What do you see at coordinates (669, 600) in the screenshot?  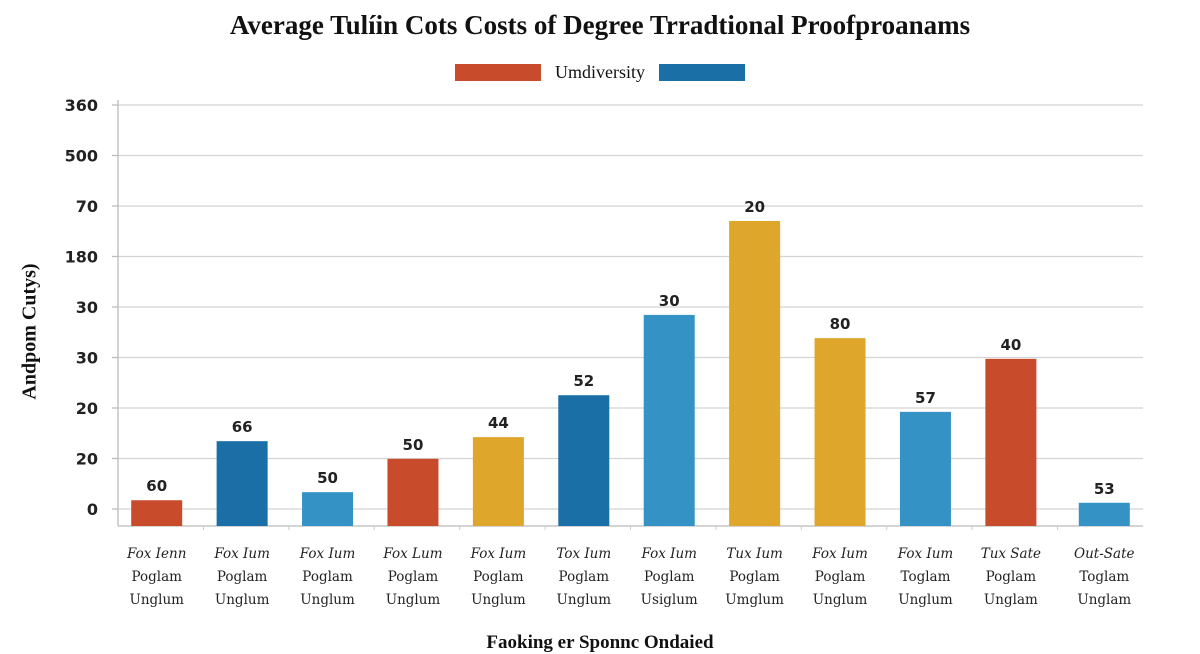 I see `x-tick-label-line: Usiglum` at bounding box center [669, 600].